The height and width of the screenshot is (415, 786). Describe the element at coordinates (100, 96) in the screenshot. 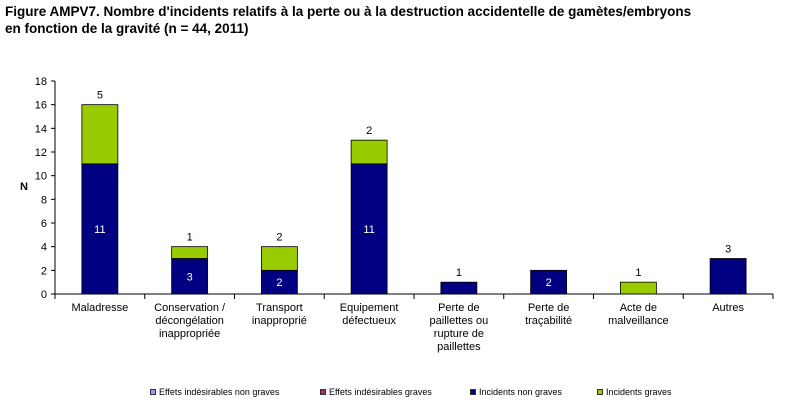

I see `data-label: 5` at that location.